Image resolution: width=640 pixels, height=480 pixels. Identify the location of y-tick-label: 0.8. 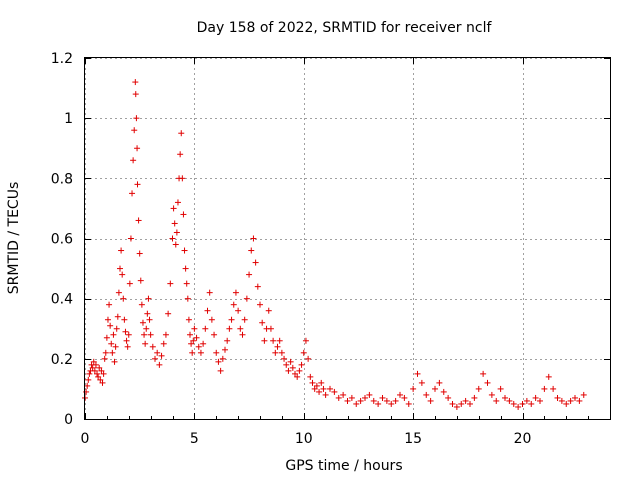
(62, 179).